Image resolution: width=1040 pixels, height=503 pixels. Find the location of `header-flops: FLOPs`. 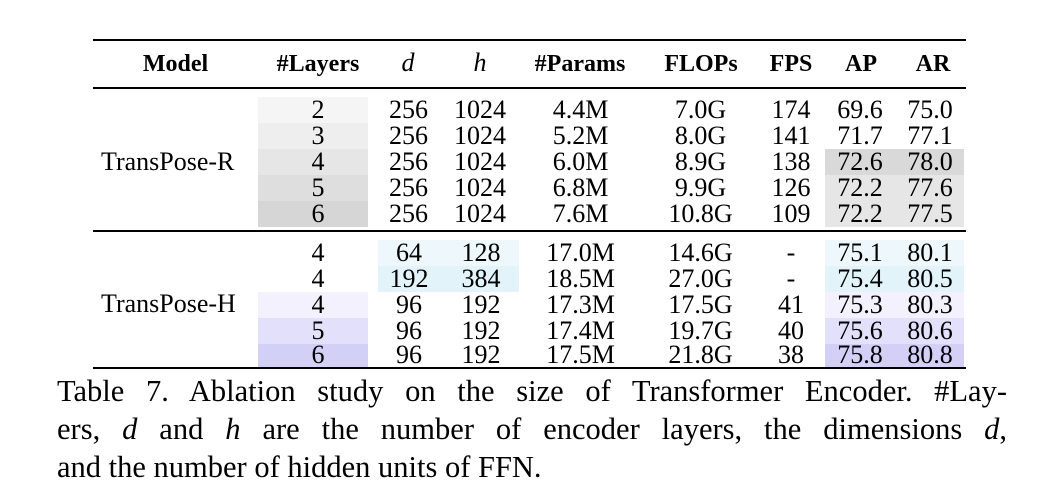

header-flops: FLOPs is located at coordinates (701, 64).